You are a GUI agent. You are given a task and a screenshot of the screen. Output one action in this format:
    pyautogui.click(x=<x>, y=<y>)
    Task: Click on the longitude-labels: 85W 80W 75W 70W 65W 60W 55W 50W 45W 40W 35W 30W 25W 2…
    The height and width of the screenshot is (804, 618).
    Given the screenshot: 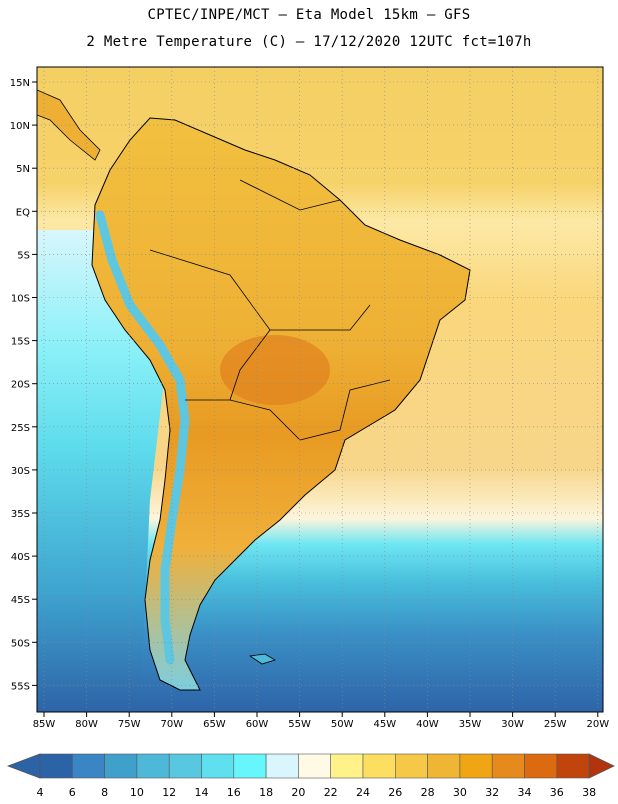 What is the action you would take?
    pyautogui.click(x=321, y=721)
    